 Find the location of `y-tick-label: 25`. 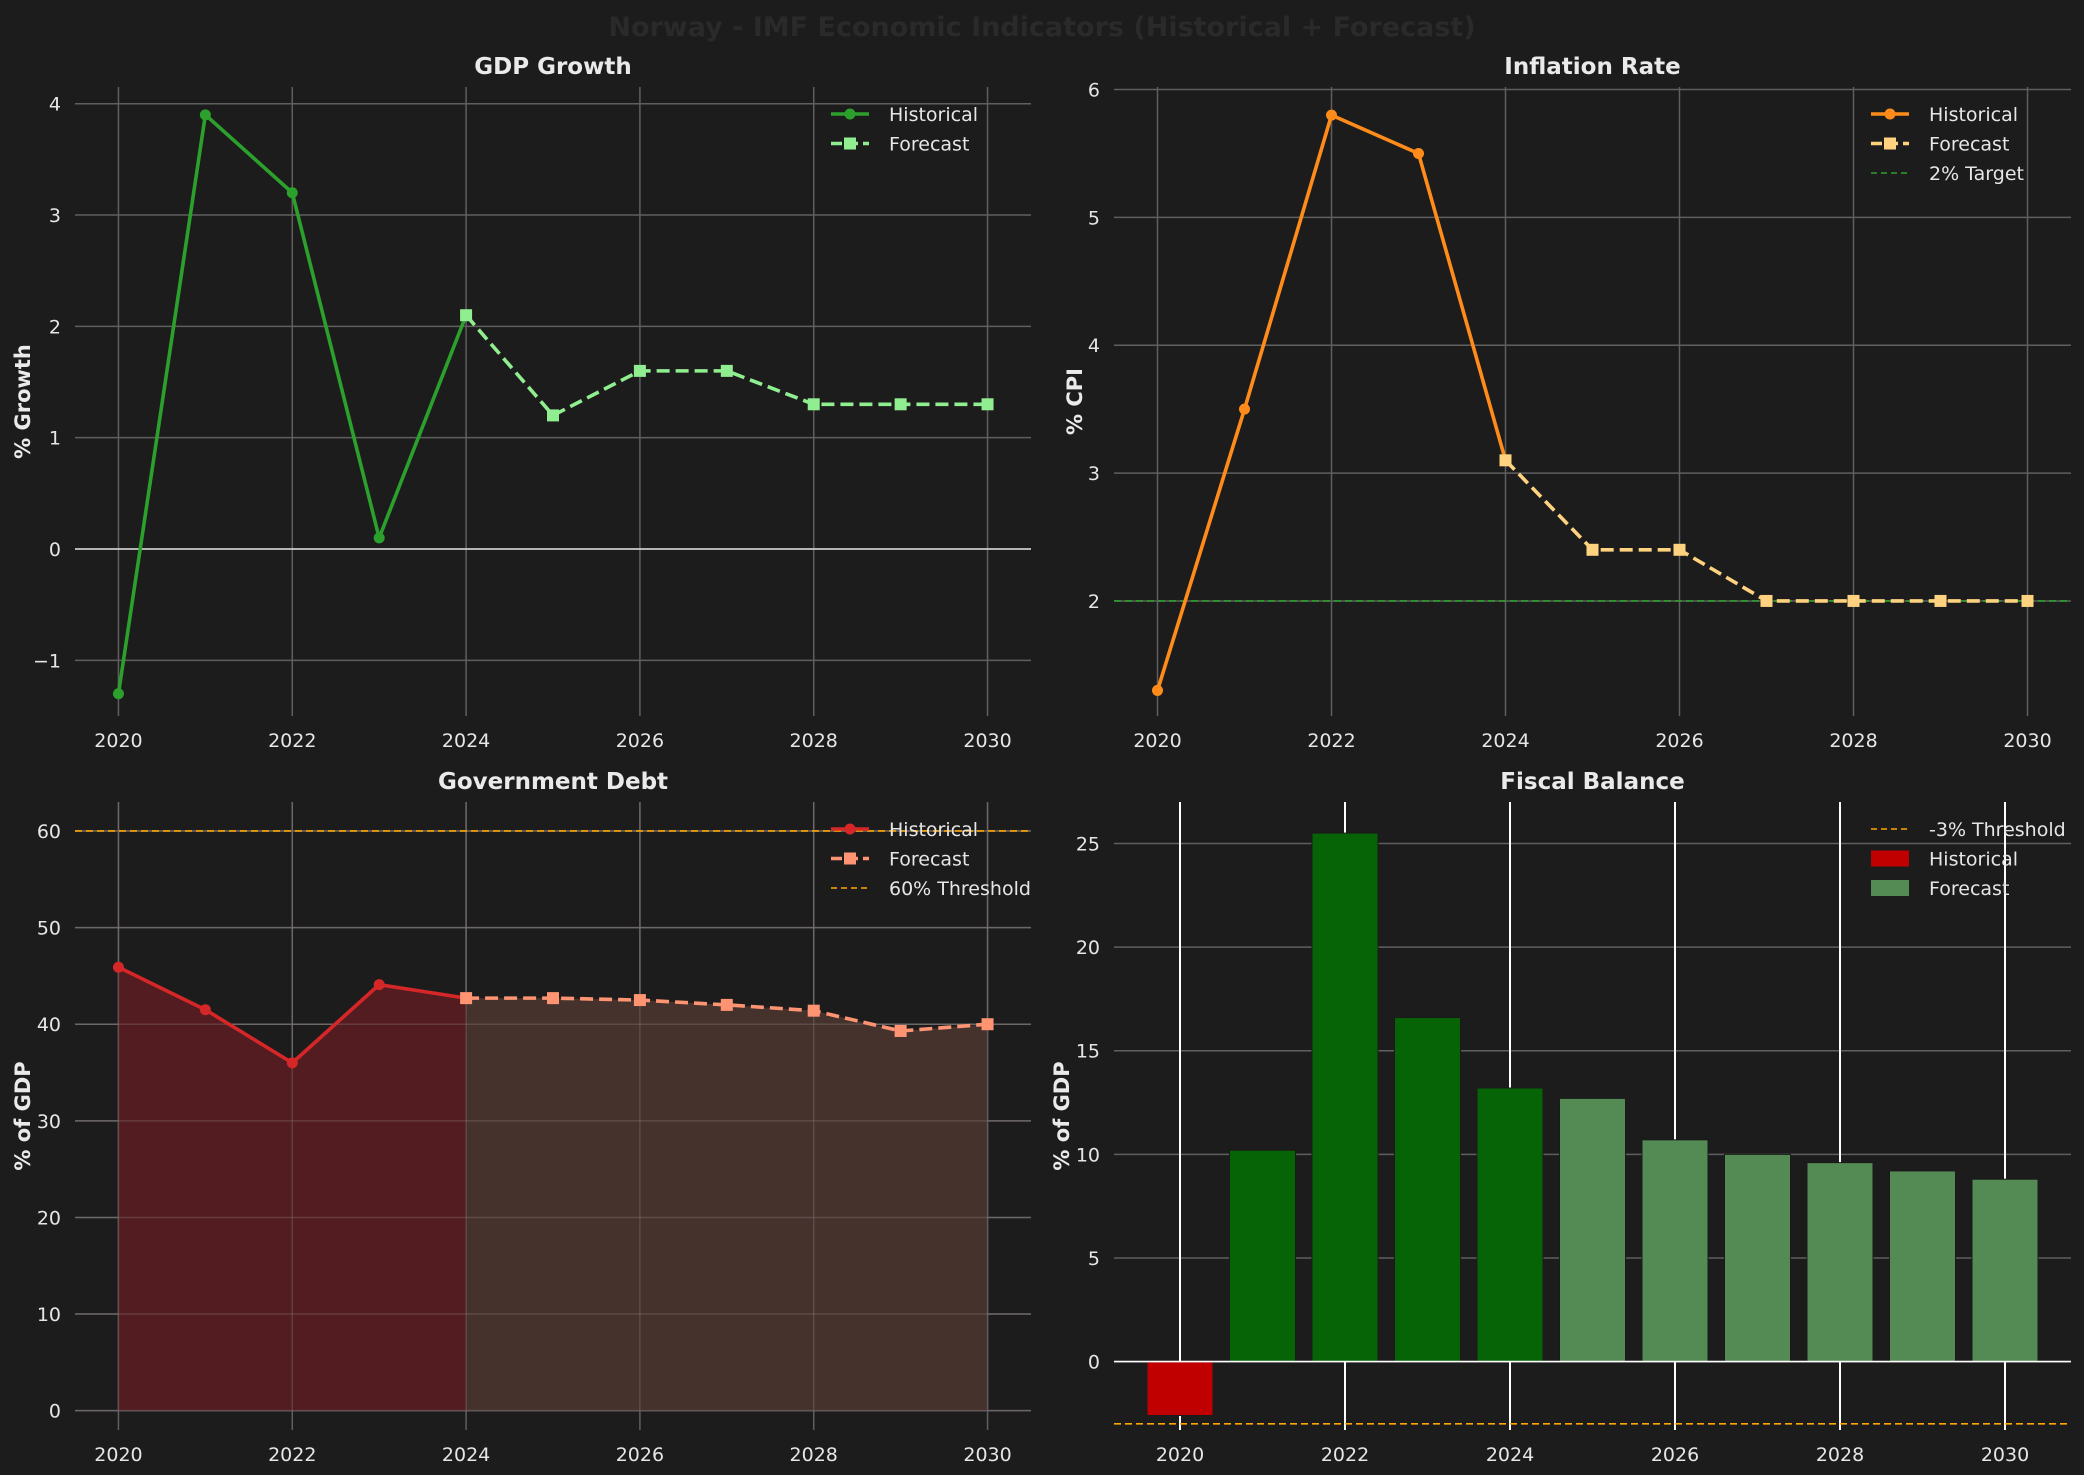

y-tick-label: 25 is located at coordinates (1088, 844).